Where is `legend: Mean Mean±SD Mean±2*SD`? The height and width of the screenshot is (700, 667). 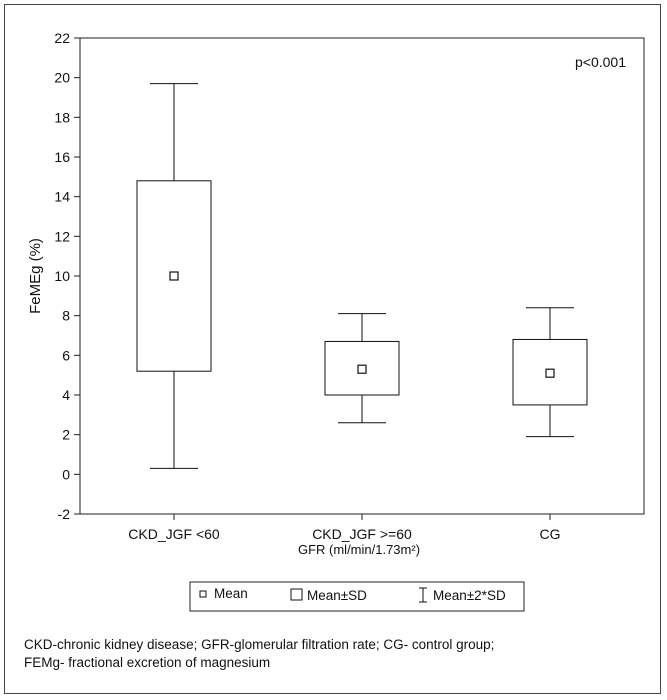
legend: Mean Mean±SD Mean±2*SD is located at coordinates (357, 596).